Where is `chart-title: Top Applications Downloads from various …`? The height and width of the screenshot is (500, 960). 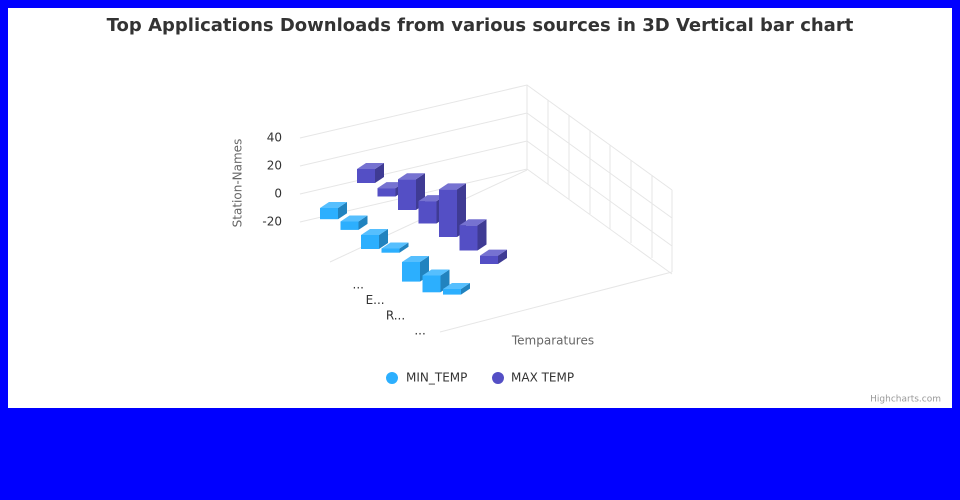 chart-title: Top Applications Downloads from various … is located at coordinates (480, 25).